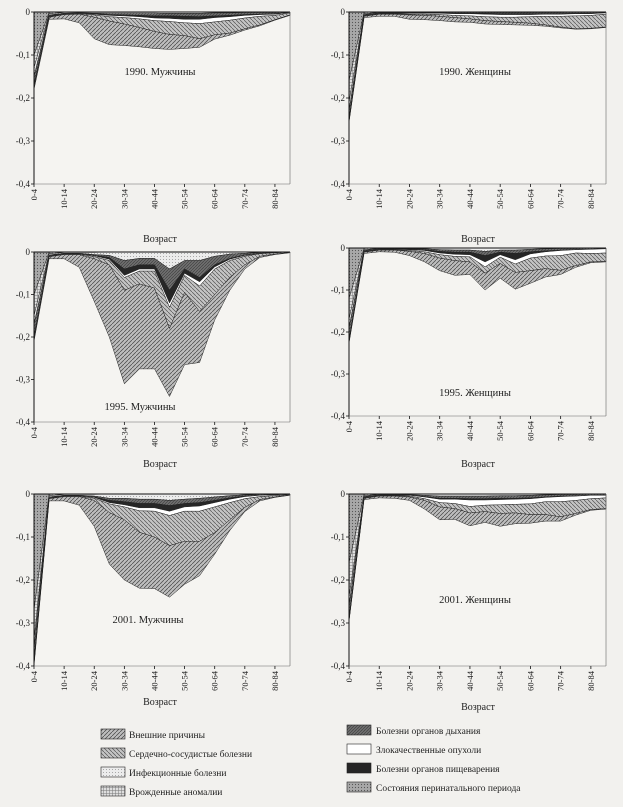  Describe the element at coordinates (475, 72) in the screenshot. I see `chart-title: 1990. Женщины` at that location.